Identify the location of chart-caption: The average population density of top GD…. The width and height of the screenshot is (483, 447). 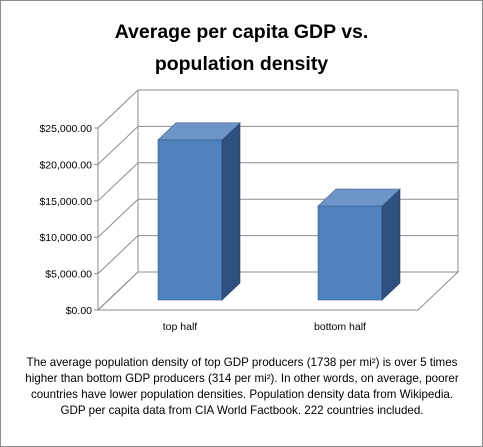
(242, 386).